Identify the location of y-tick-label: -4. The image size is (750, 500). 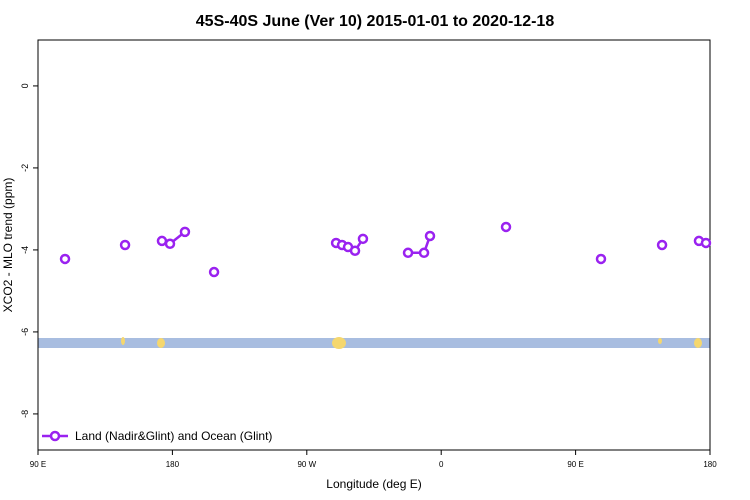
(25, 250).